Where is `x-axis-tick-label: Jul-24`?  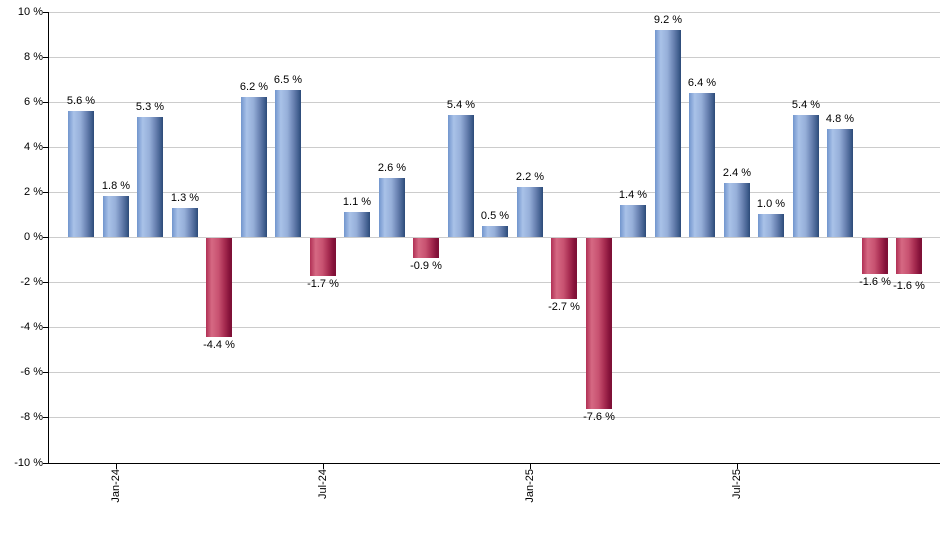
x-axis-tick-label: Jul-24 is located at coordinates (323, 484).